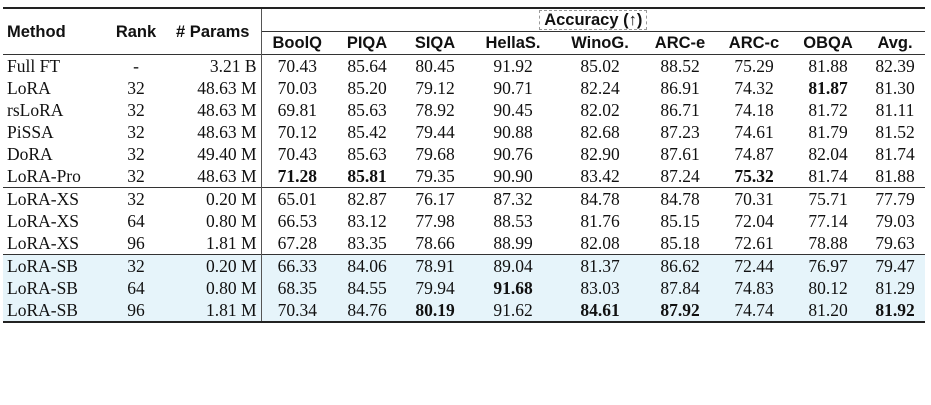  I want to click on value-cell: 78.91, so click(435, 265).